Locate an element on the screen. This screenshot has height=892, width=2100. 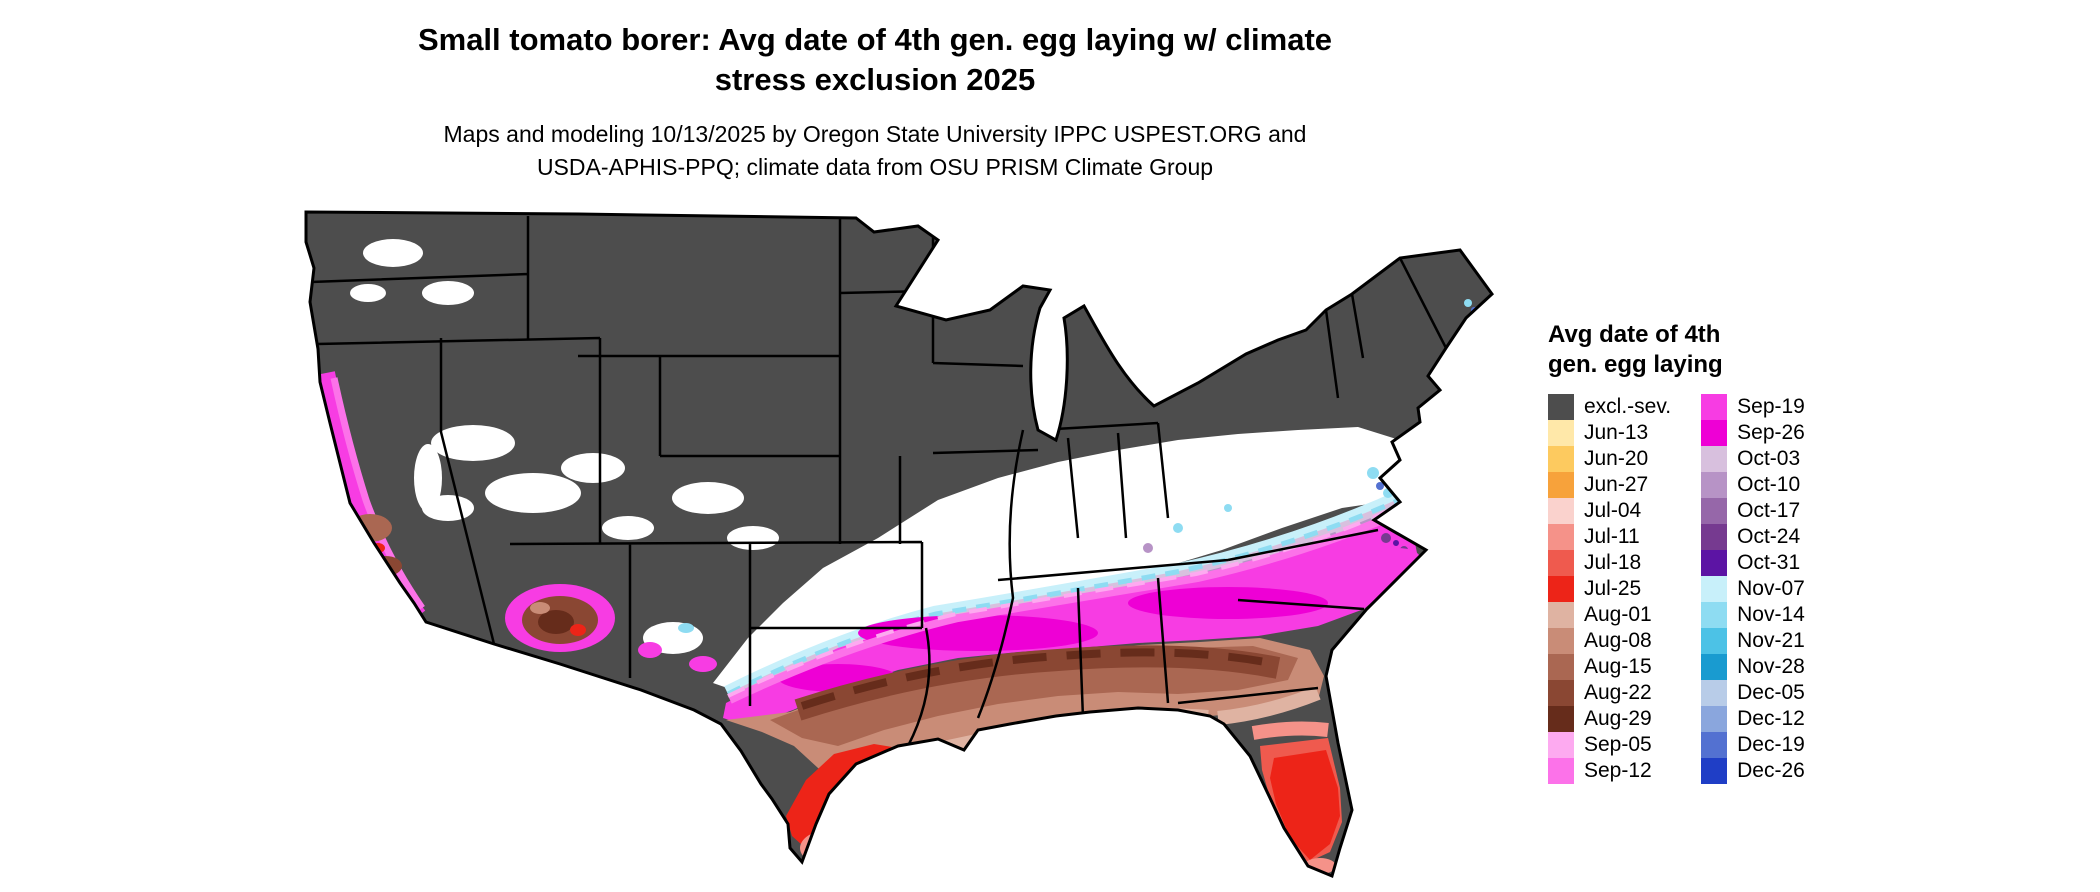
legend-label: Jun-13 is located at coordinates (1616, 432).